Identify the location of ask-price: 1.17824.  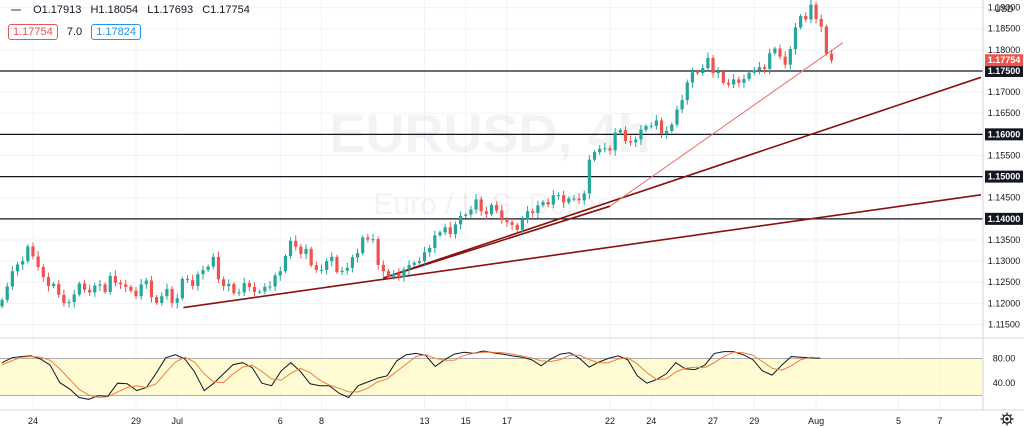
(116, 32).